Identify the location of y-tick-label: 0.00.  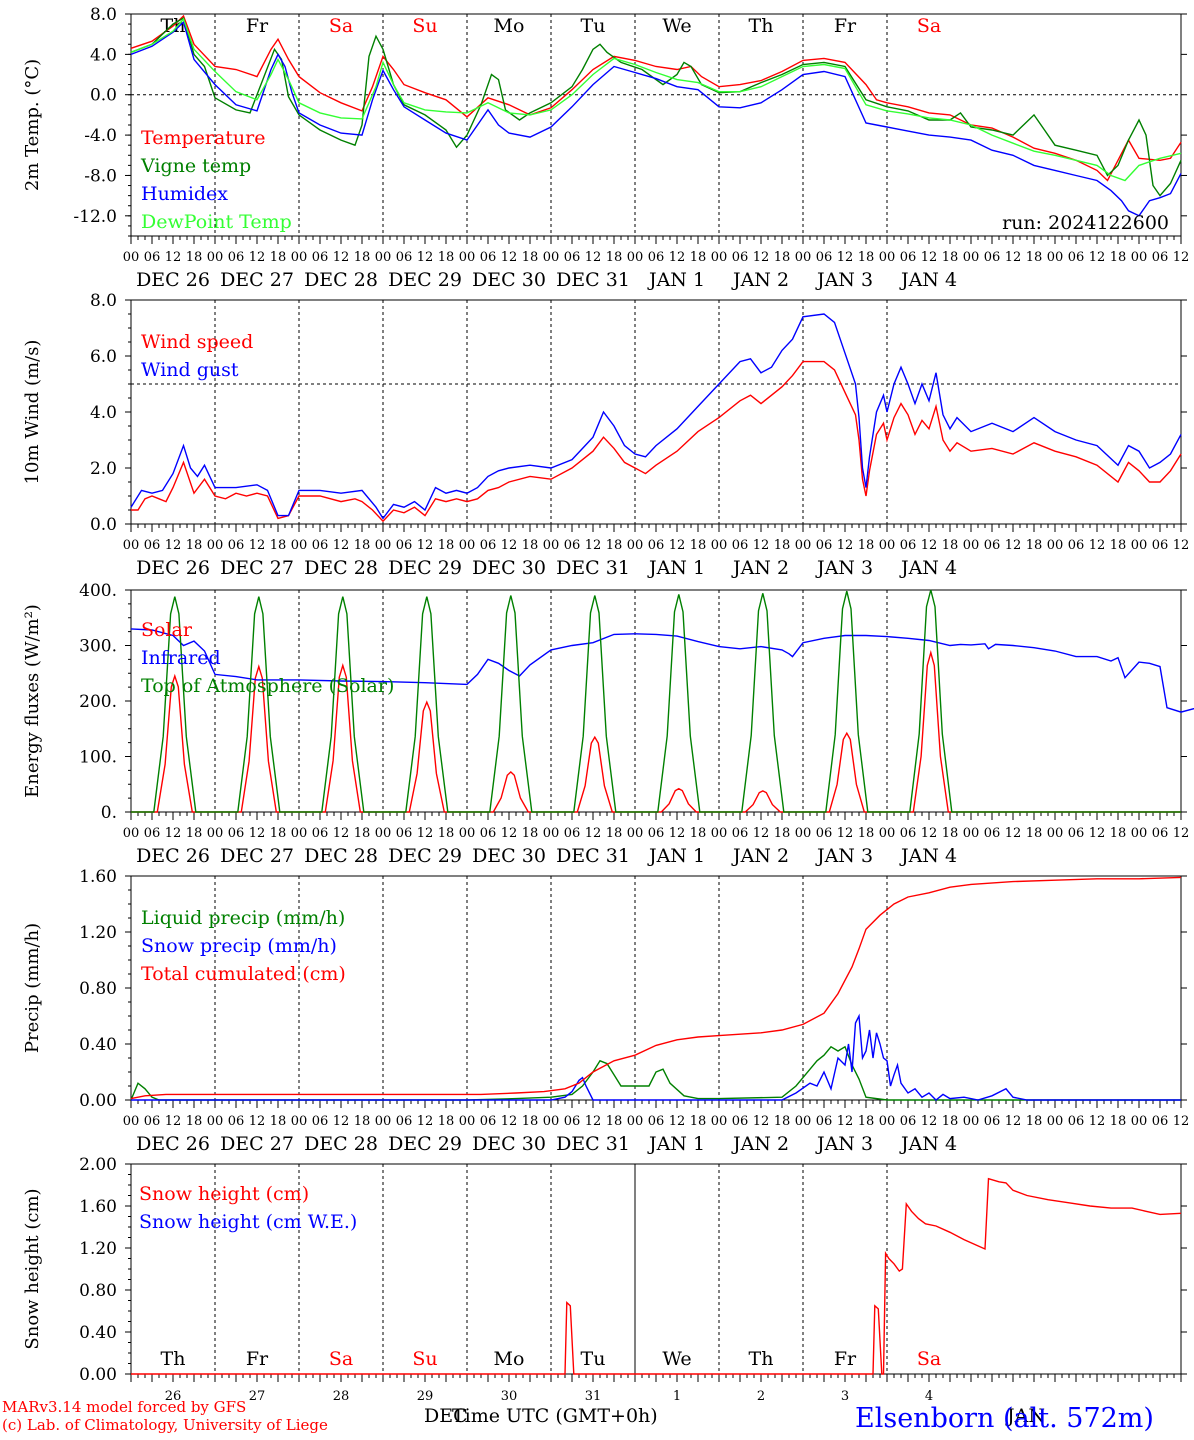
(98, 1101).